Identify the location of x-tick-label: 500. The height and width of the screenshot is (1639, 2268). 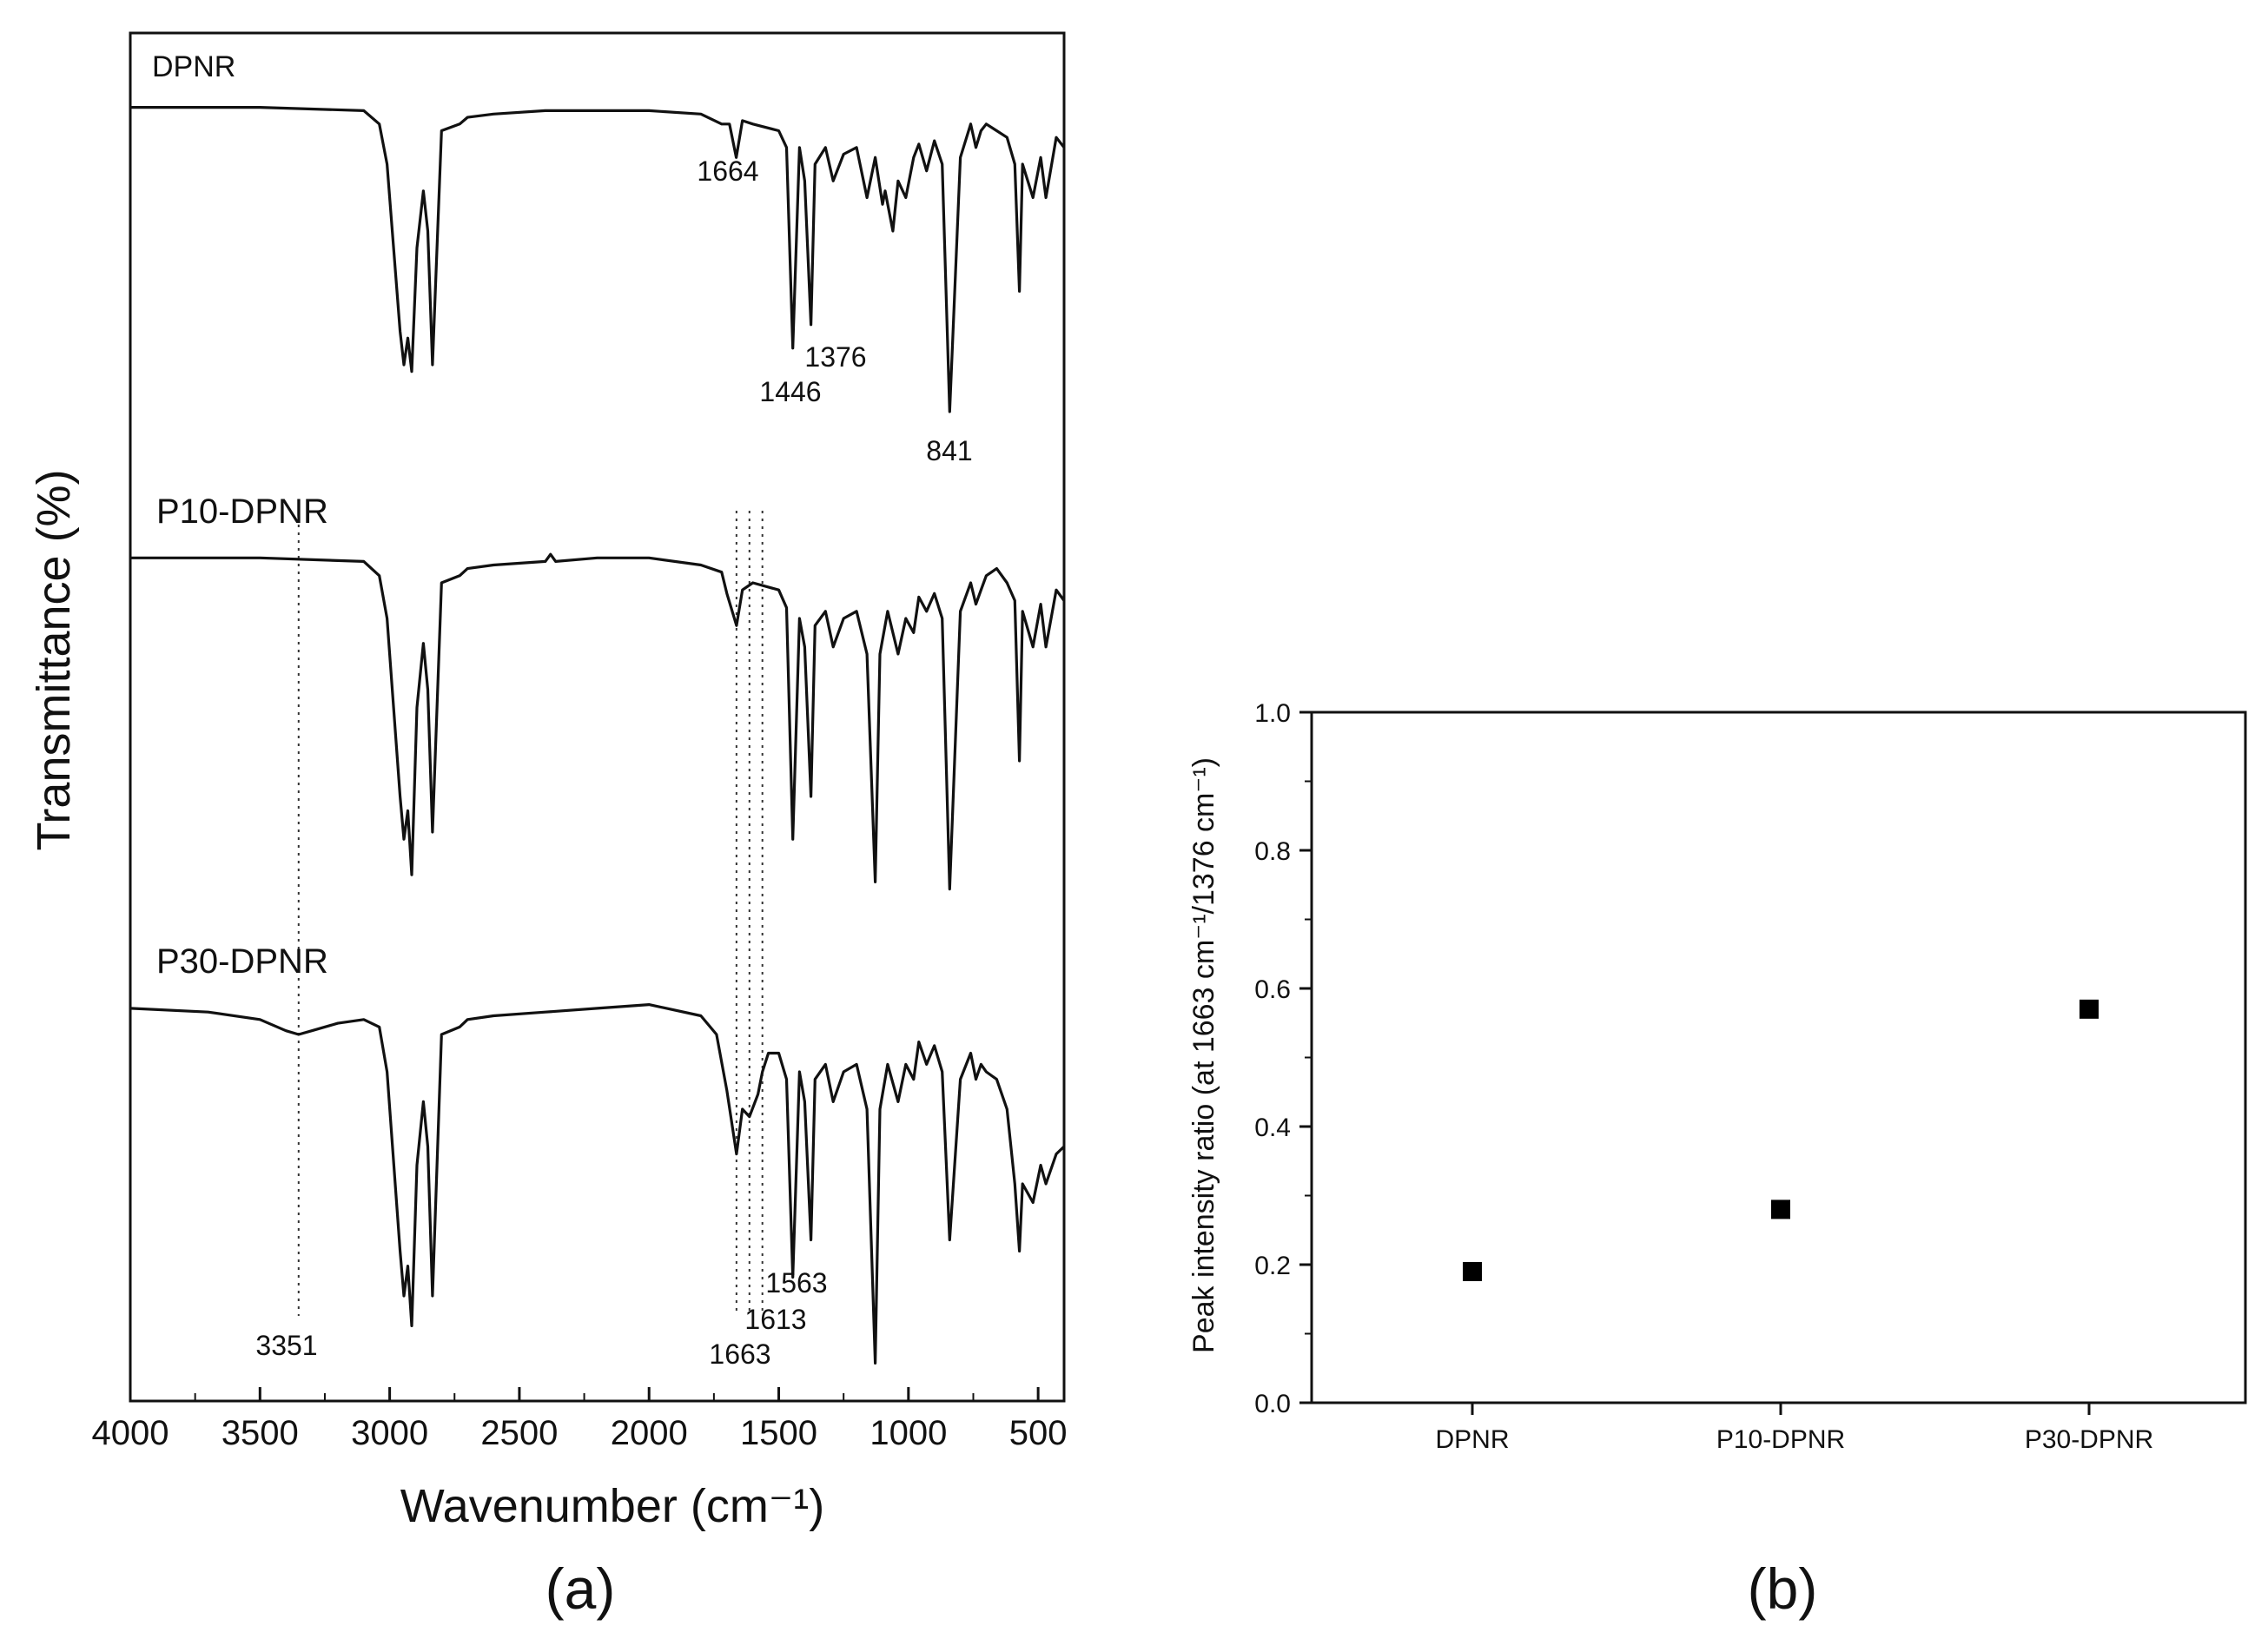
(1038, 1433).